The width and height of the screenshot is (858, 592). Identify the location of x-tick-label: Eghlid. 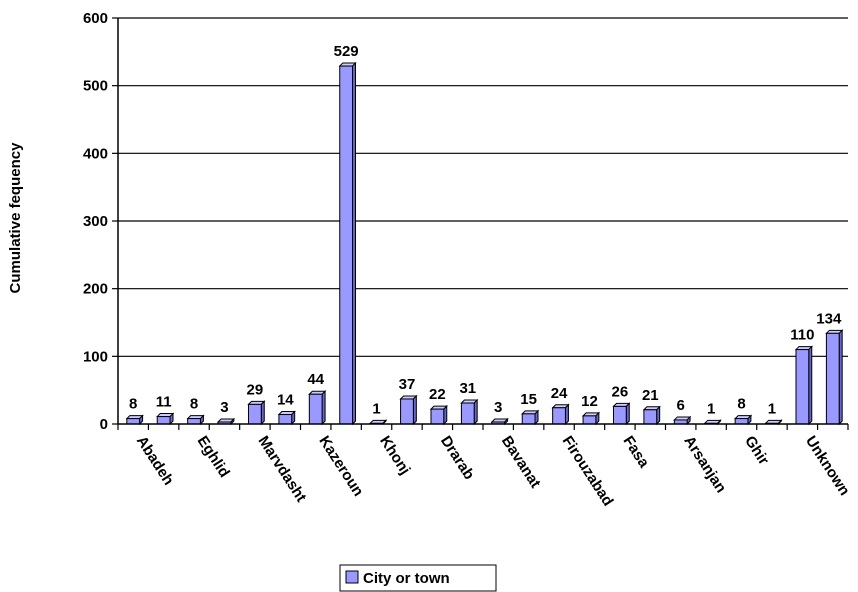
(213, 457).